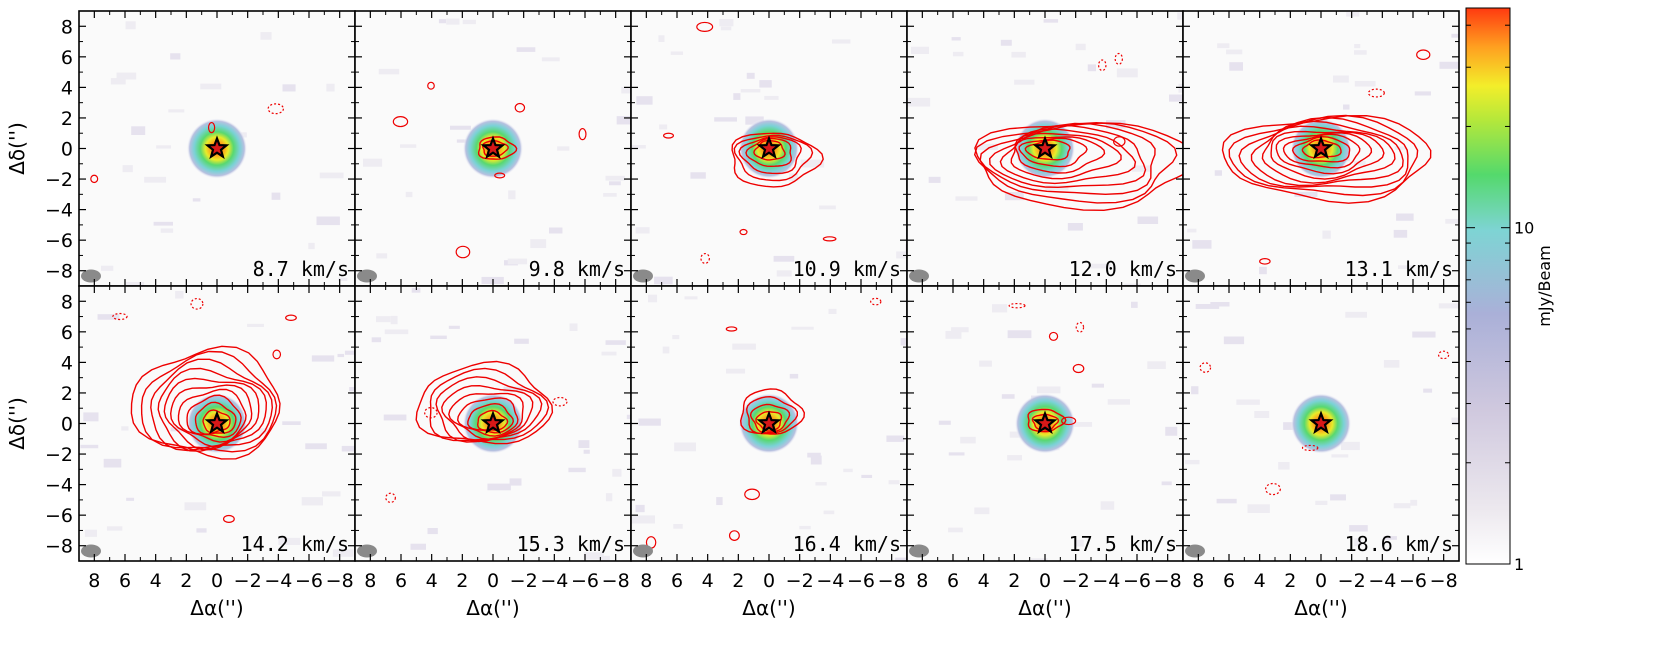 Image resolution: width=1661 pixels, height=664 pixels. Describe the element at coordinates (295, 544) in the screenshot. I see `velocity-label: 14.2 km/s` at that location.